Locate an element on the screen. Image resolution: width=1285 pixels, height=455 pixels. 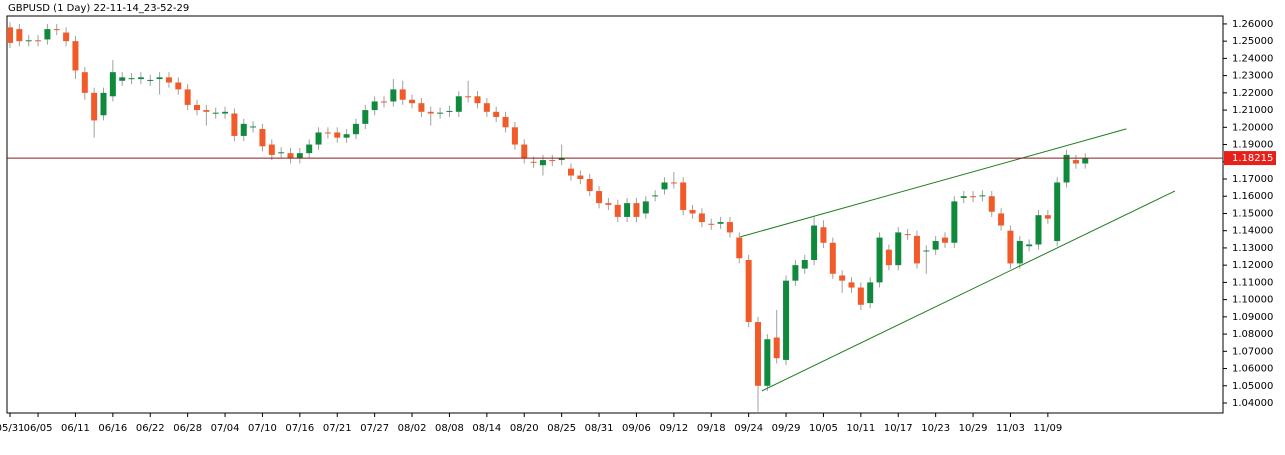
x-tick-label: 08/08 is located at coordinates (449, 428).